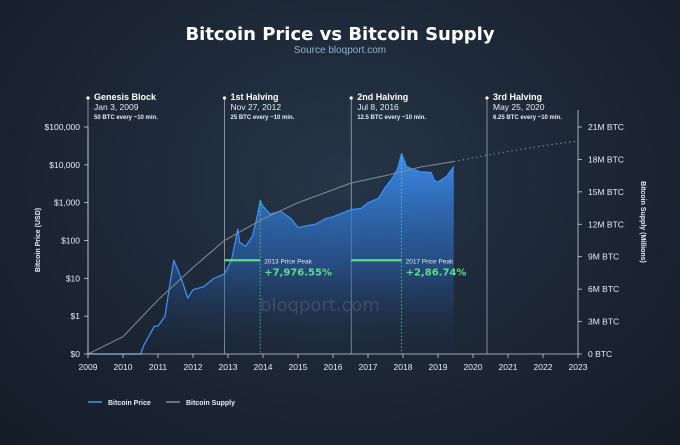 The image size is (680, 445). I want to click on watermark: bloqport.com, so click(320, 305).